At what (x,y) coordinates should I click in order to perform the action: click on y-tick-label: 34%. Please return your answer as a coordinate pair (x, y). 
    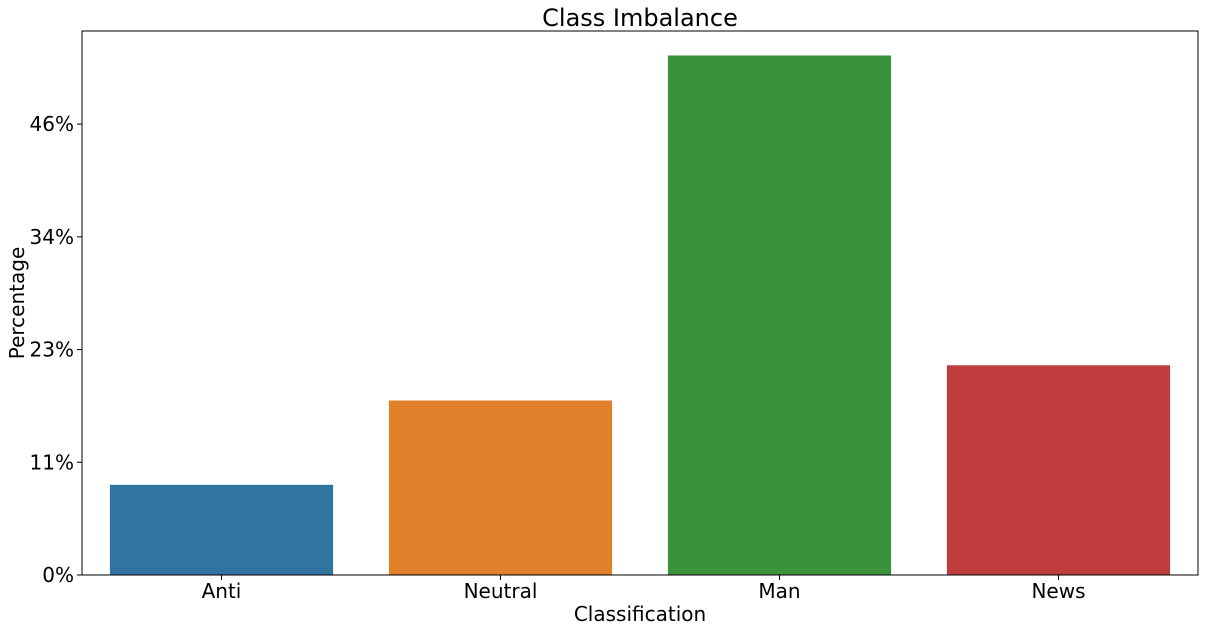
    Looking at the image, I should click on (52, 237).